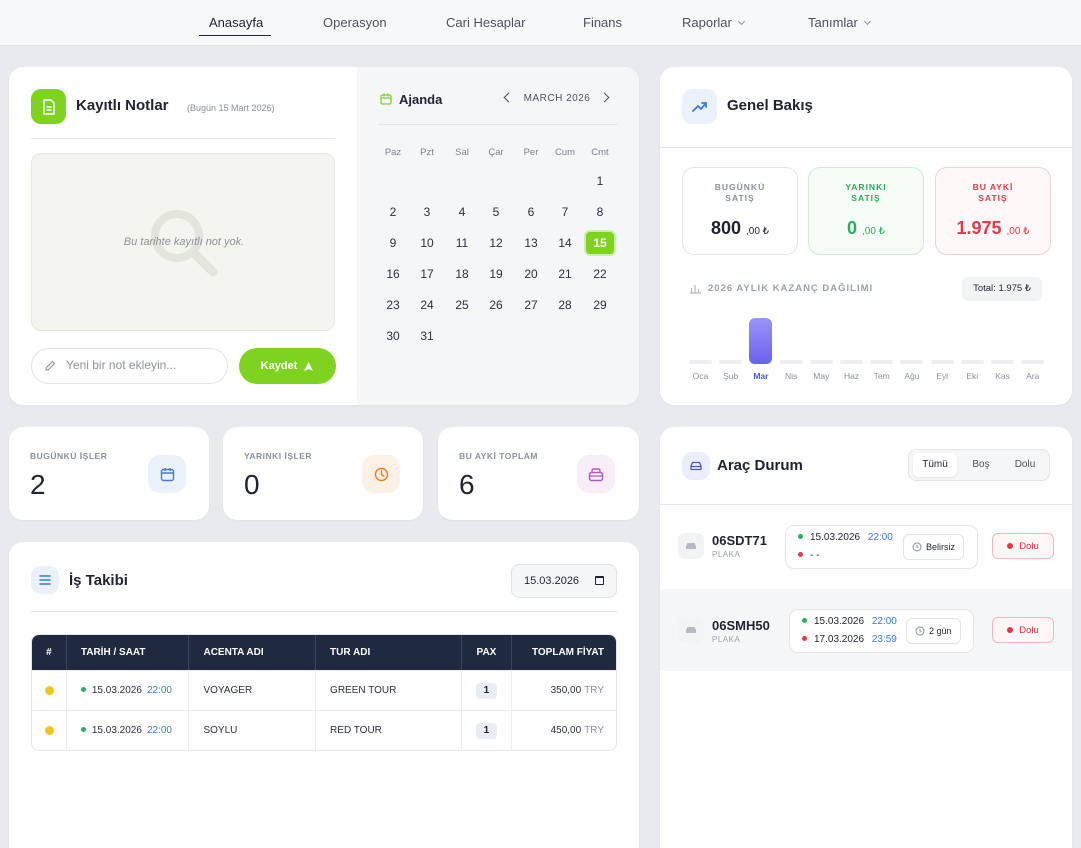 This screenshot has height=848, width=1081. What do you see at coordinates (596, 474) in the screenshot?
I see `box-icon` at bounding box center [596, 474].